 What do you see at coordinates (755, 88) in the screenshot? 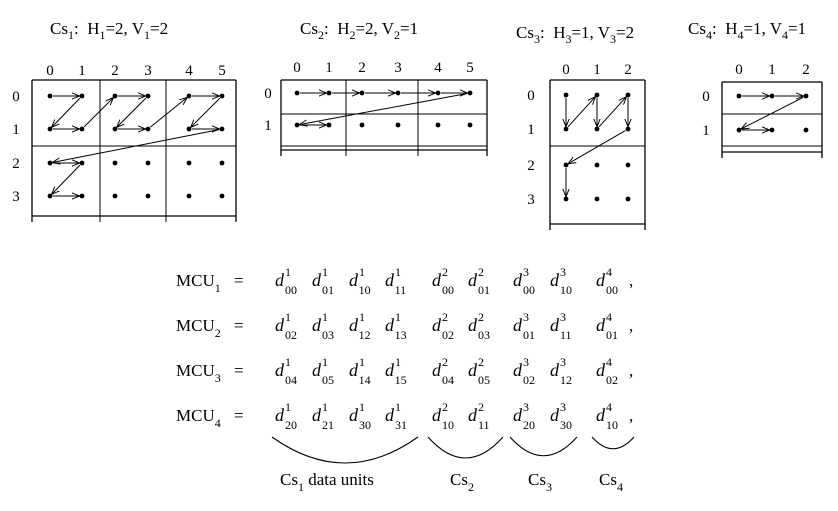
I see `component-cs4: Cs4: H4=1, V4=1 0 1 2 0 1` at bounding box center [755, 88].